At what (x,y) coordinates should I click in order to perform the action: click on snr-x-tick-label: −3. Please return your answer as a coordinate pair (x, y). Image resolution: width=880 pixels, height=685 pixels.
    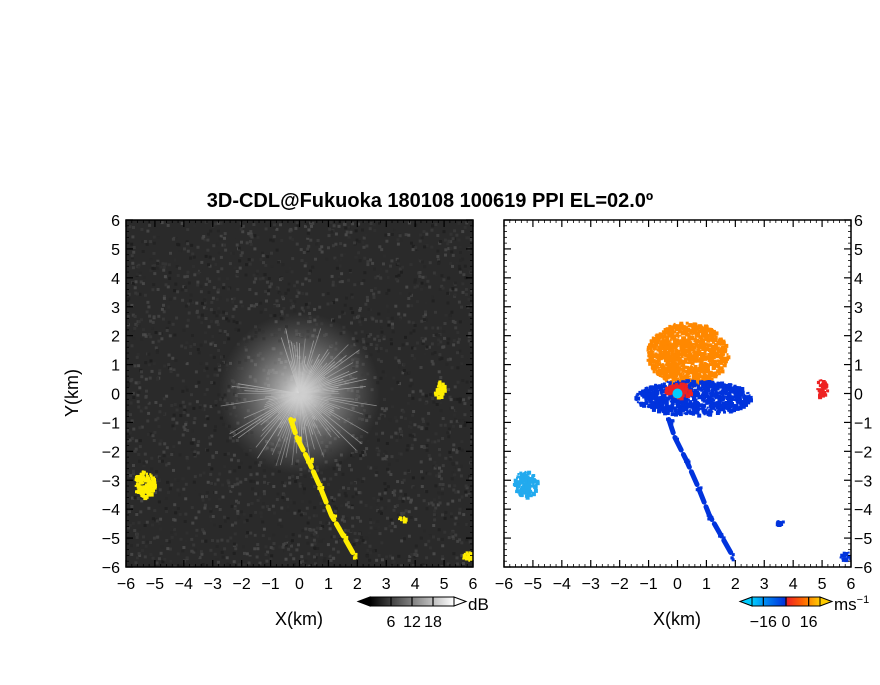
    Looking at the image, I should click on (213, 584).